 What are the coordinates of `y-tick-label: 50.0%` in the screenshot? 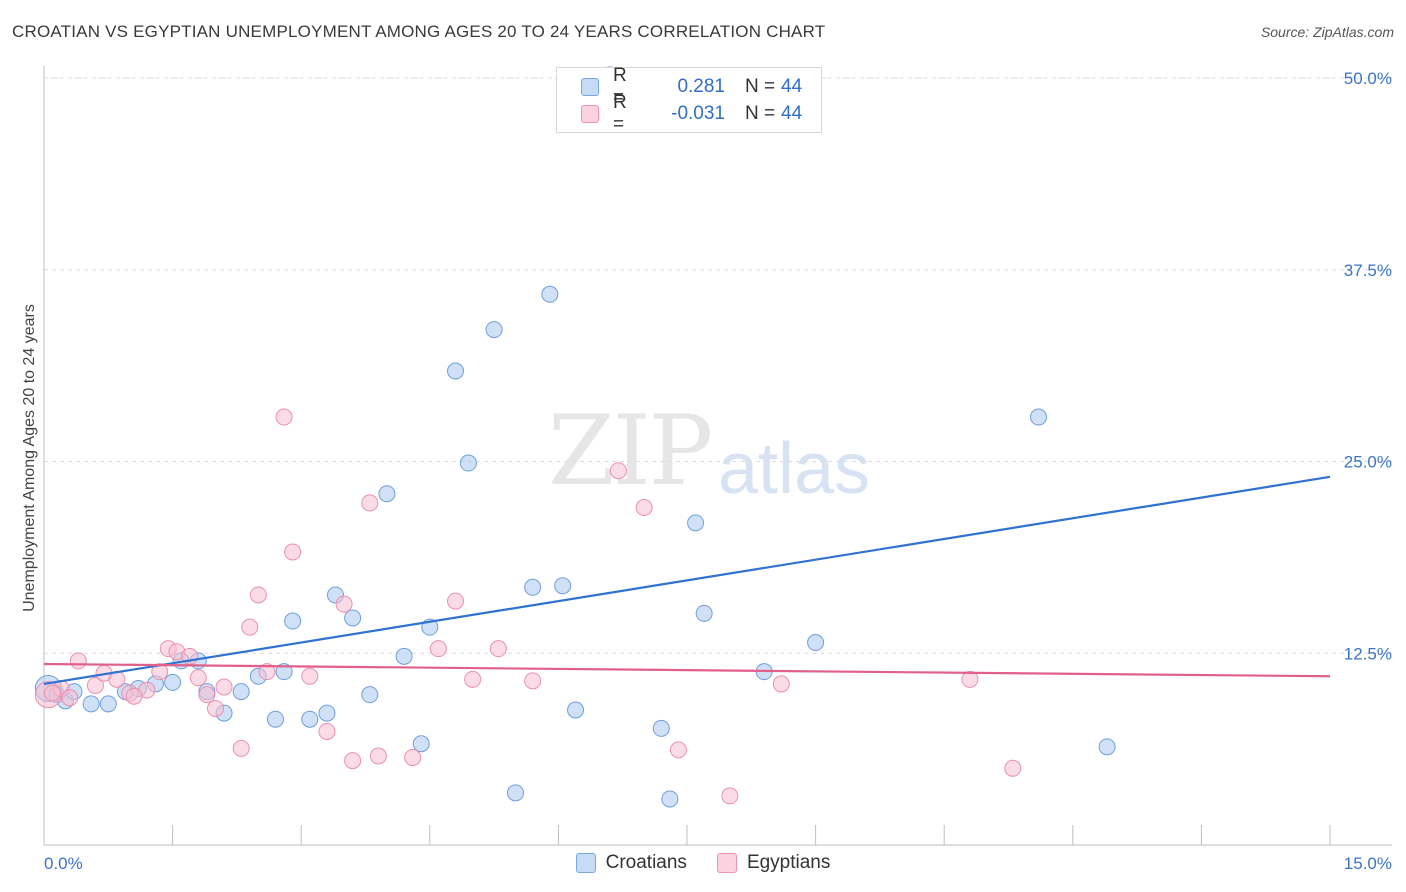 It's located at (1368, 78).